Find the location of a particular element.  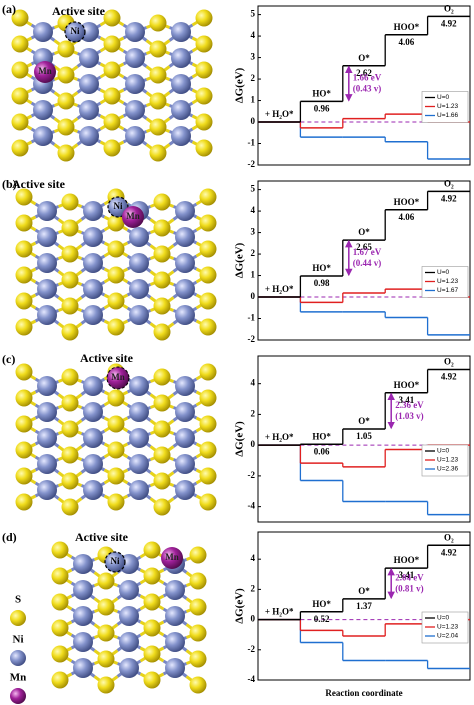

y-tick-label: -4 is located at coordinates (252, 506).